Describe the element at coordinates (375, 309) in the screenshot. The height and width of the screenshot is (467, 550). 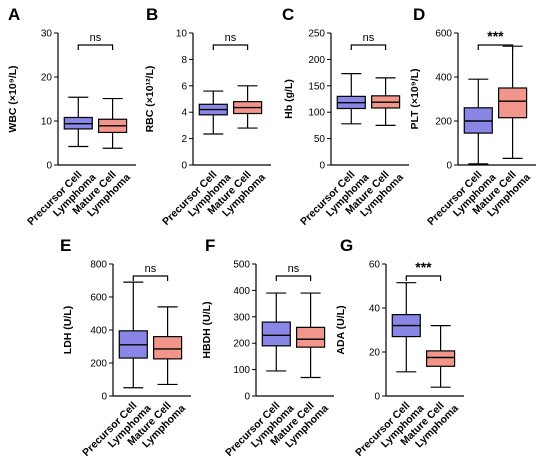
I see `y-tick-label: 40` at that location.